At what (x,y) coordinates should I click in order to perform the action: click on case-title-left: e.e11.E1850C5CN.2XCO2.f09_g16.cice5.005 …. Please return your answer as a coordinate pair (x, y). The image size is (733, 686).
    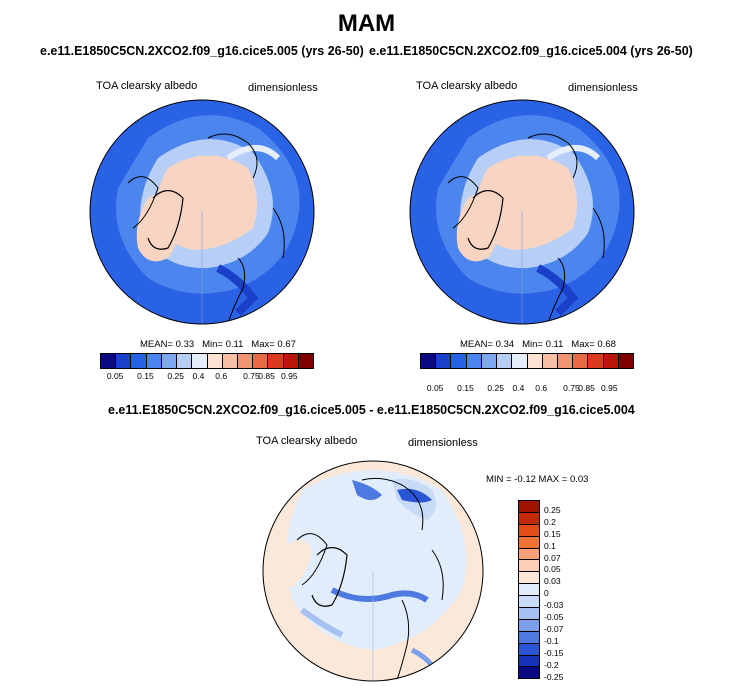
    Looking at the image, I should click on (202, 51).